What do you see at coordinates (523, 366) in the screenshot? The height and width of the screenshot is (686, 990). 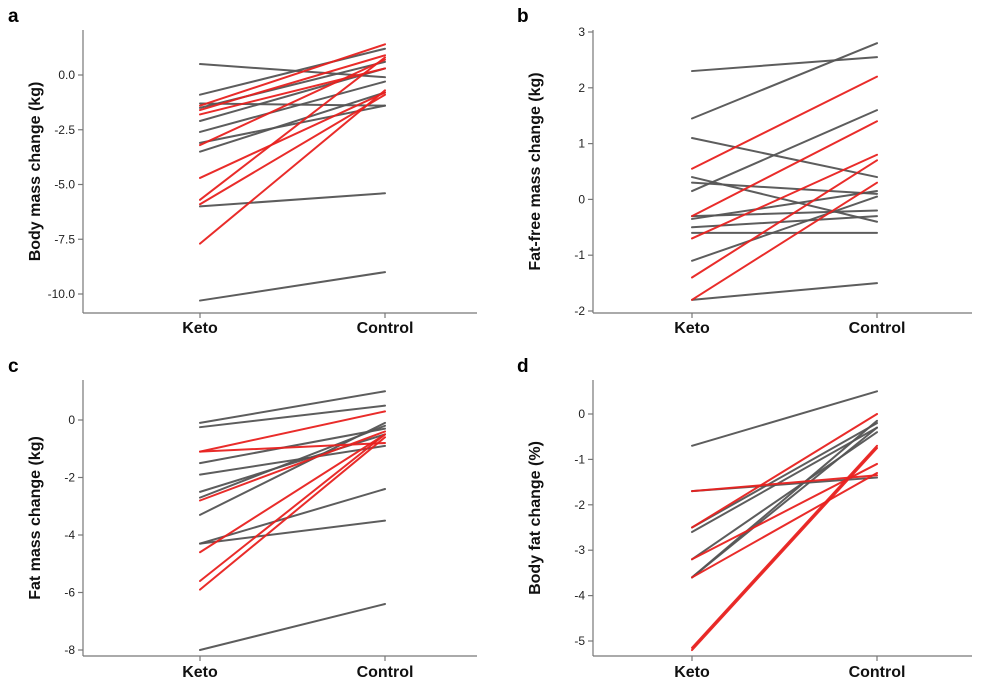 I see `panel-letter: d` at bounding box center [523, 366].